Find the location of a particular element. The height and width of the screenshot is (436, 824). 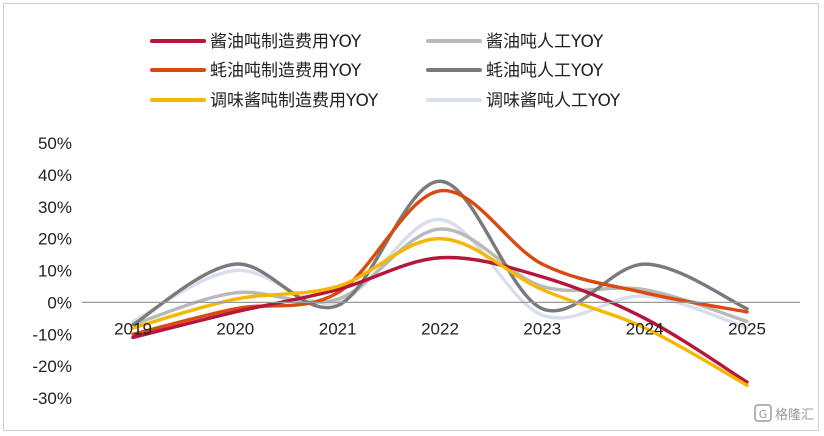

legend-item: 蚝油吨制造费用YOY is located at coordinates (256, 71).